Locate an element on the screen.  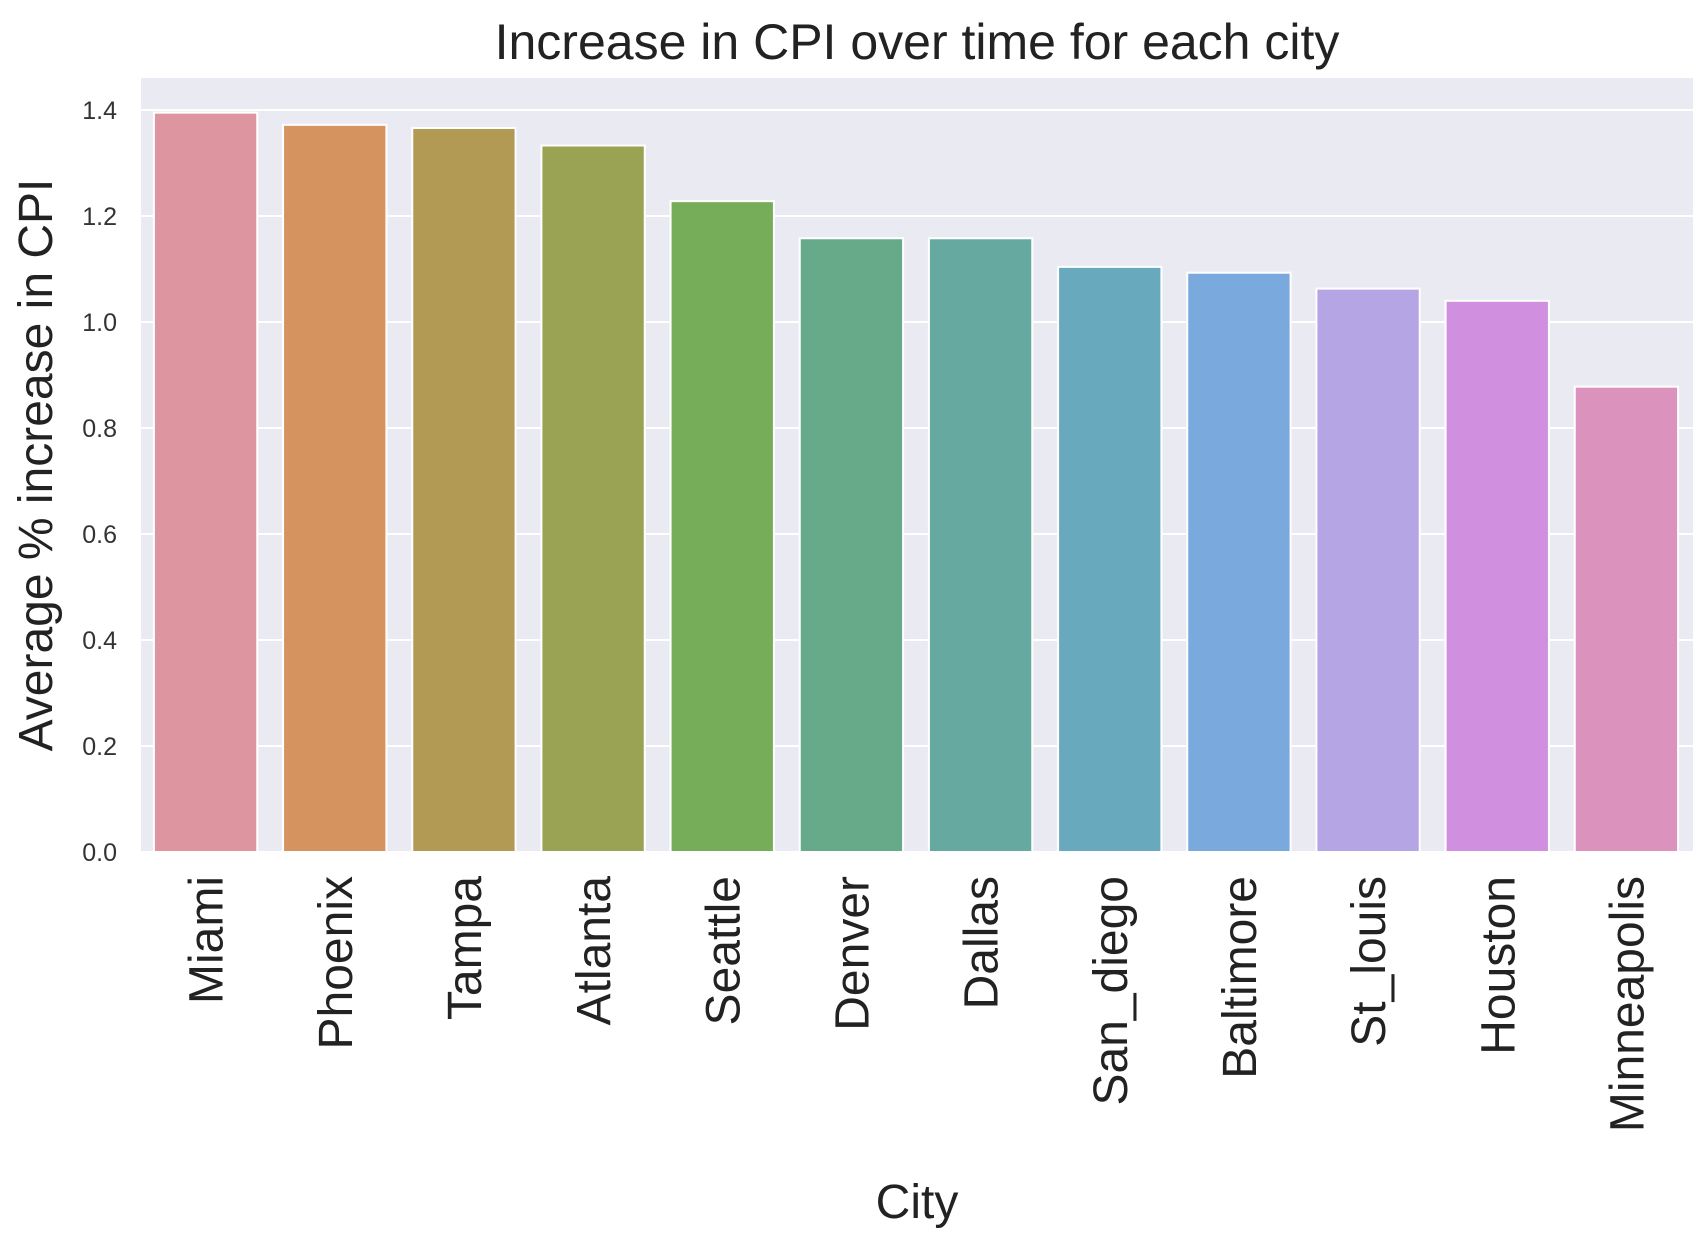
bar-houston is located at coordinates (1497, 576).